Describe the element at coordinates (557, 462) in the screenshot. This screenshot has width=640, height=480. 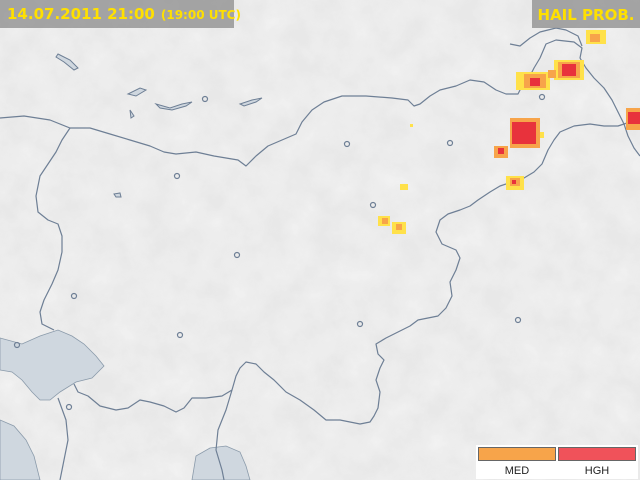
I see `hail-legend: MED HGH` at that location.